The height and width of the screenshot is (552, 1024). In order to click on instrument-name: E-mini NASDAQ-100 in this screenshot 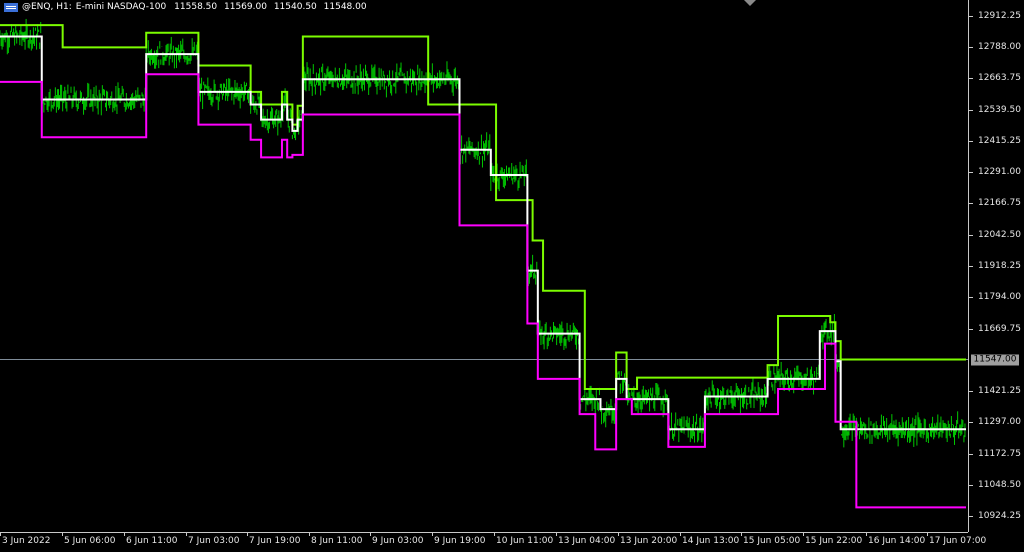, I will do `click(121, 7)`.